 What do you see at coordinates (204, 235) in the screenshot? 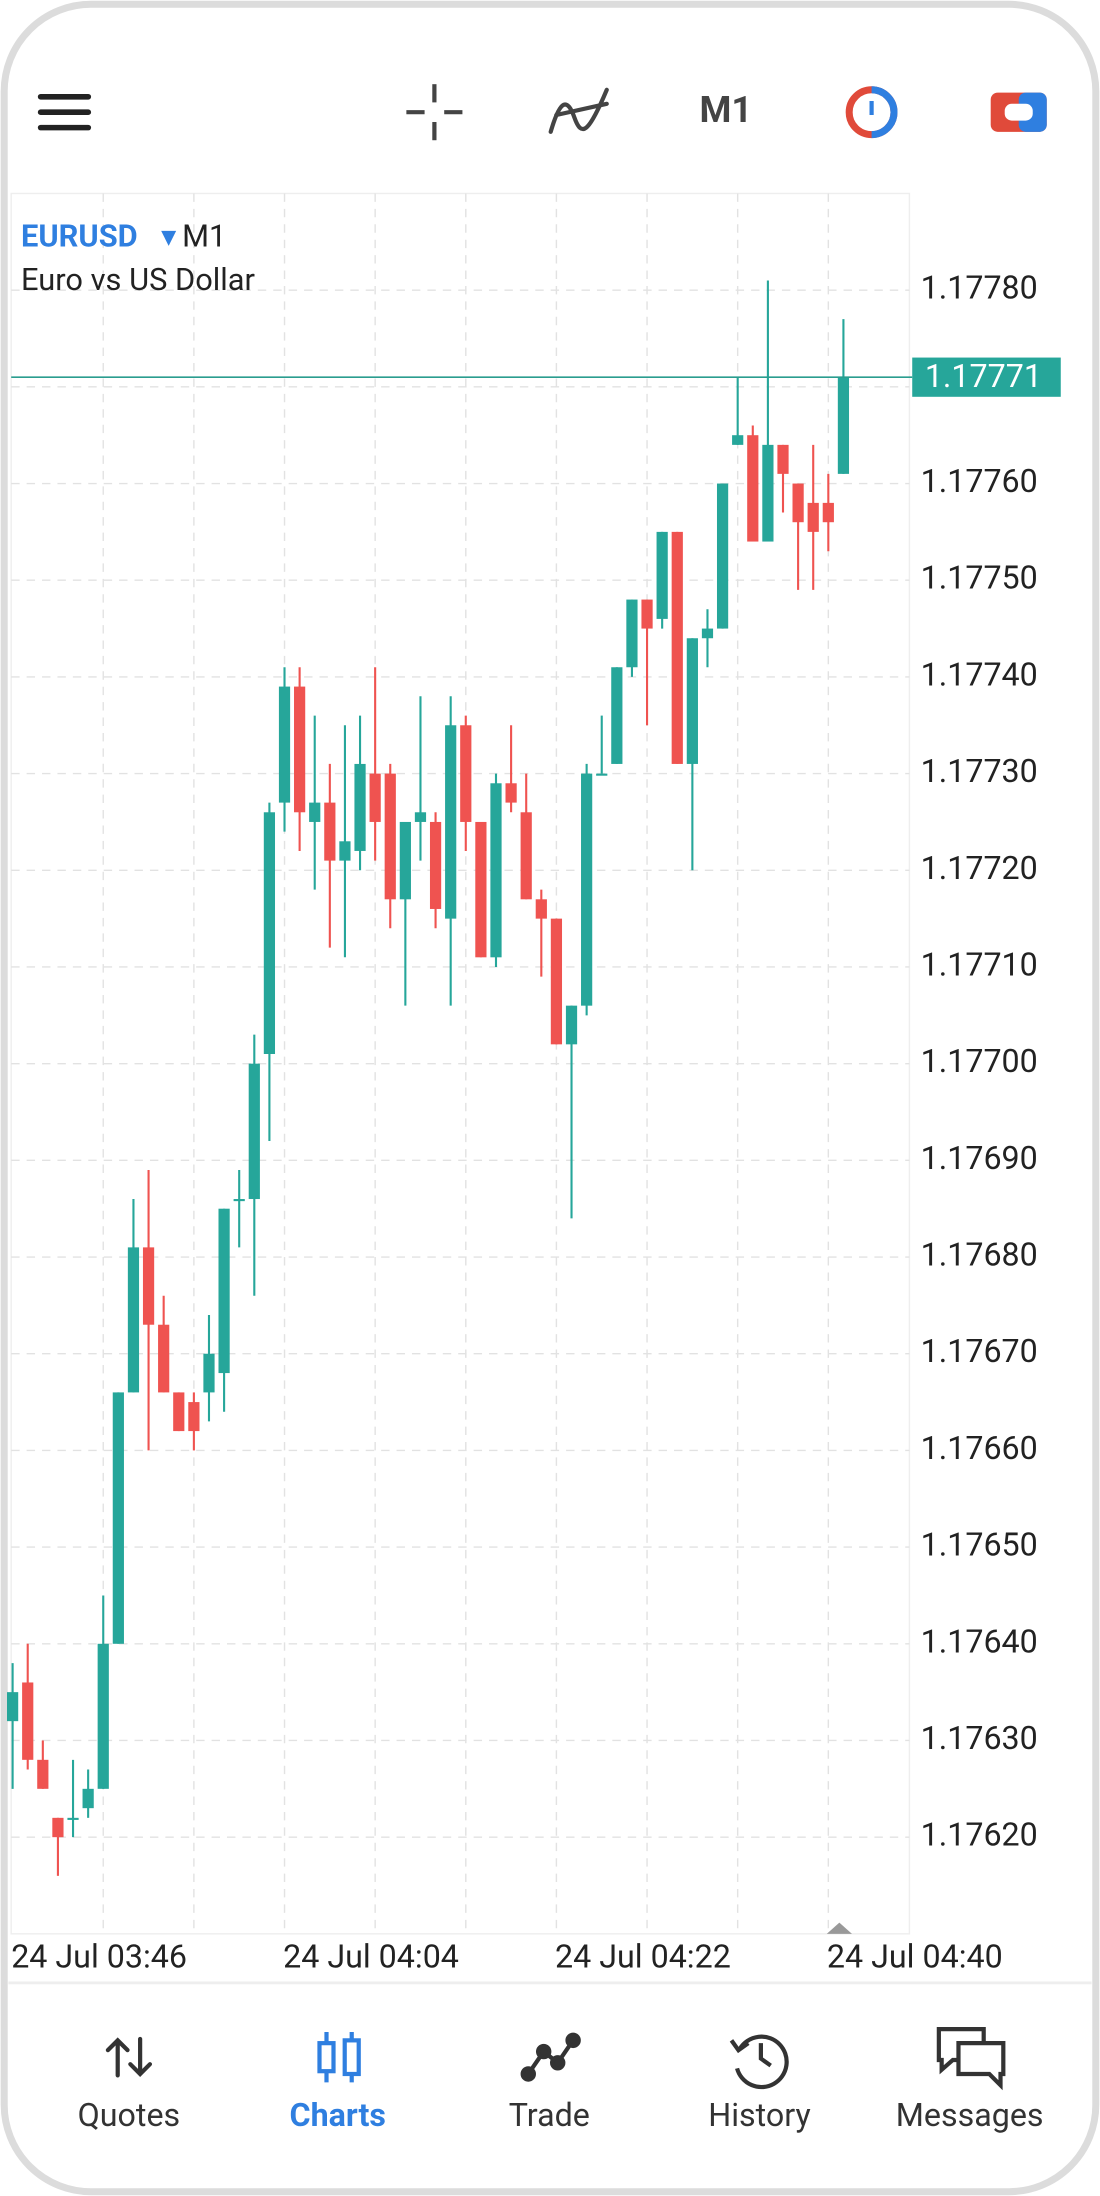
I see `chart-timeframe: M1` at bounding box center [204, 235].